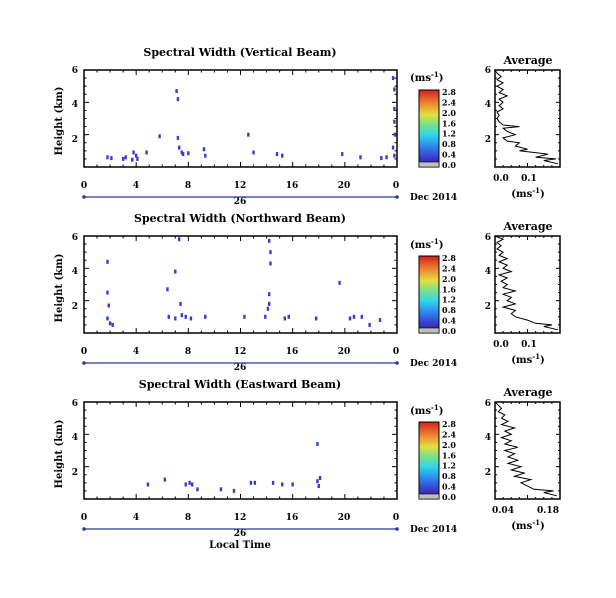  Describe the element at coordinates (501, 345) in the screenshot. I see `average-x-tick-label: 0.0` at that location.